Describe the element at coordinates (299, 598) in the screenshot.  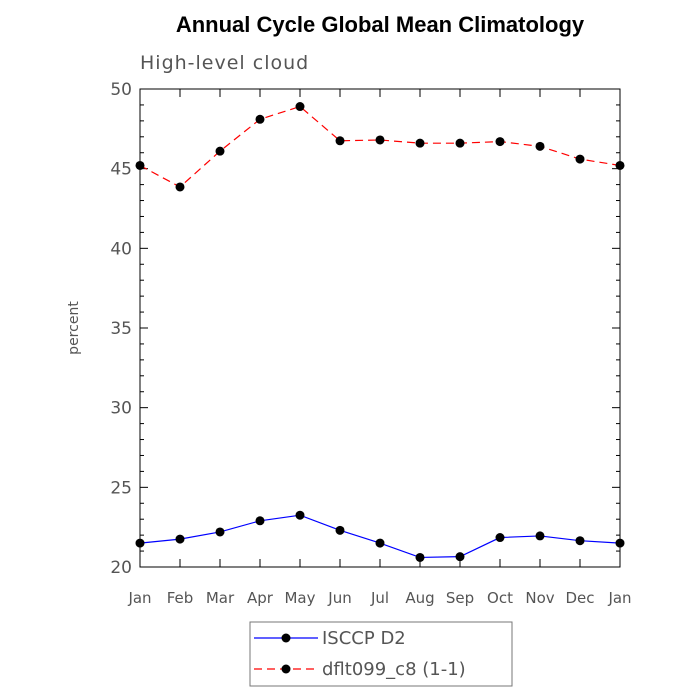
I see `x-tick-label: May` at that location.